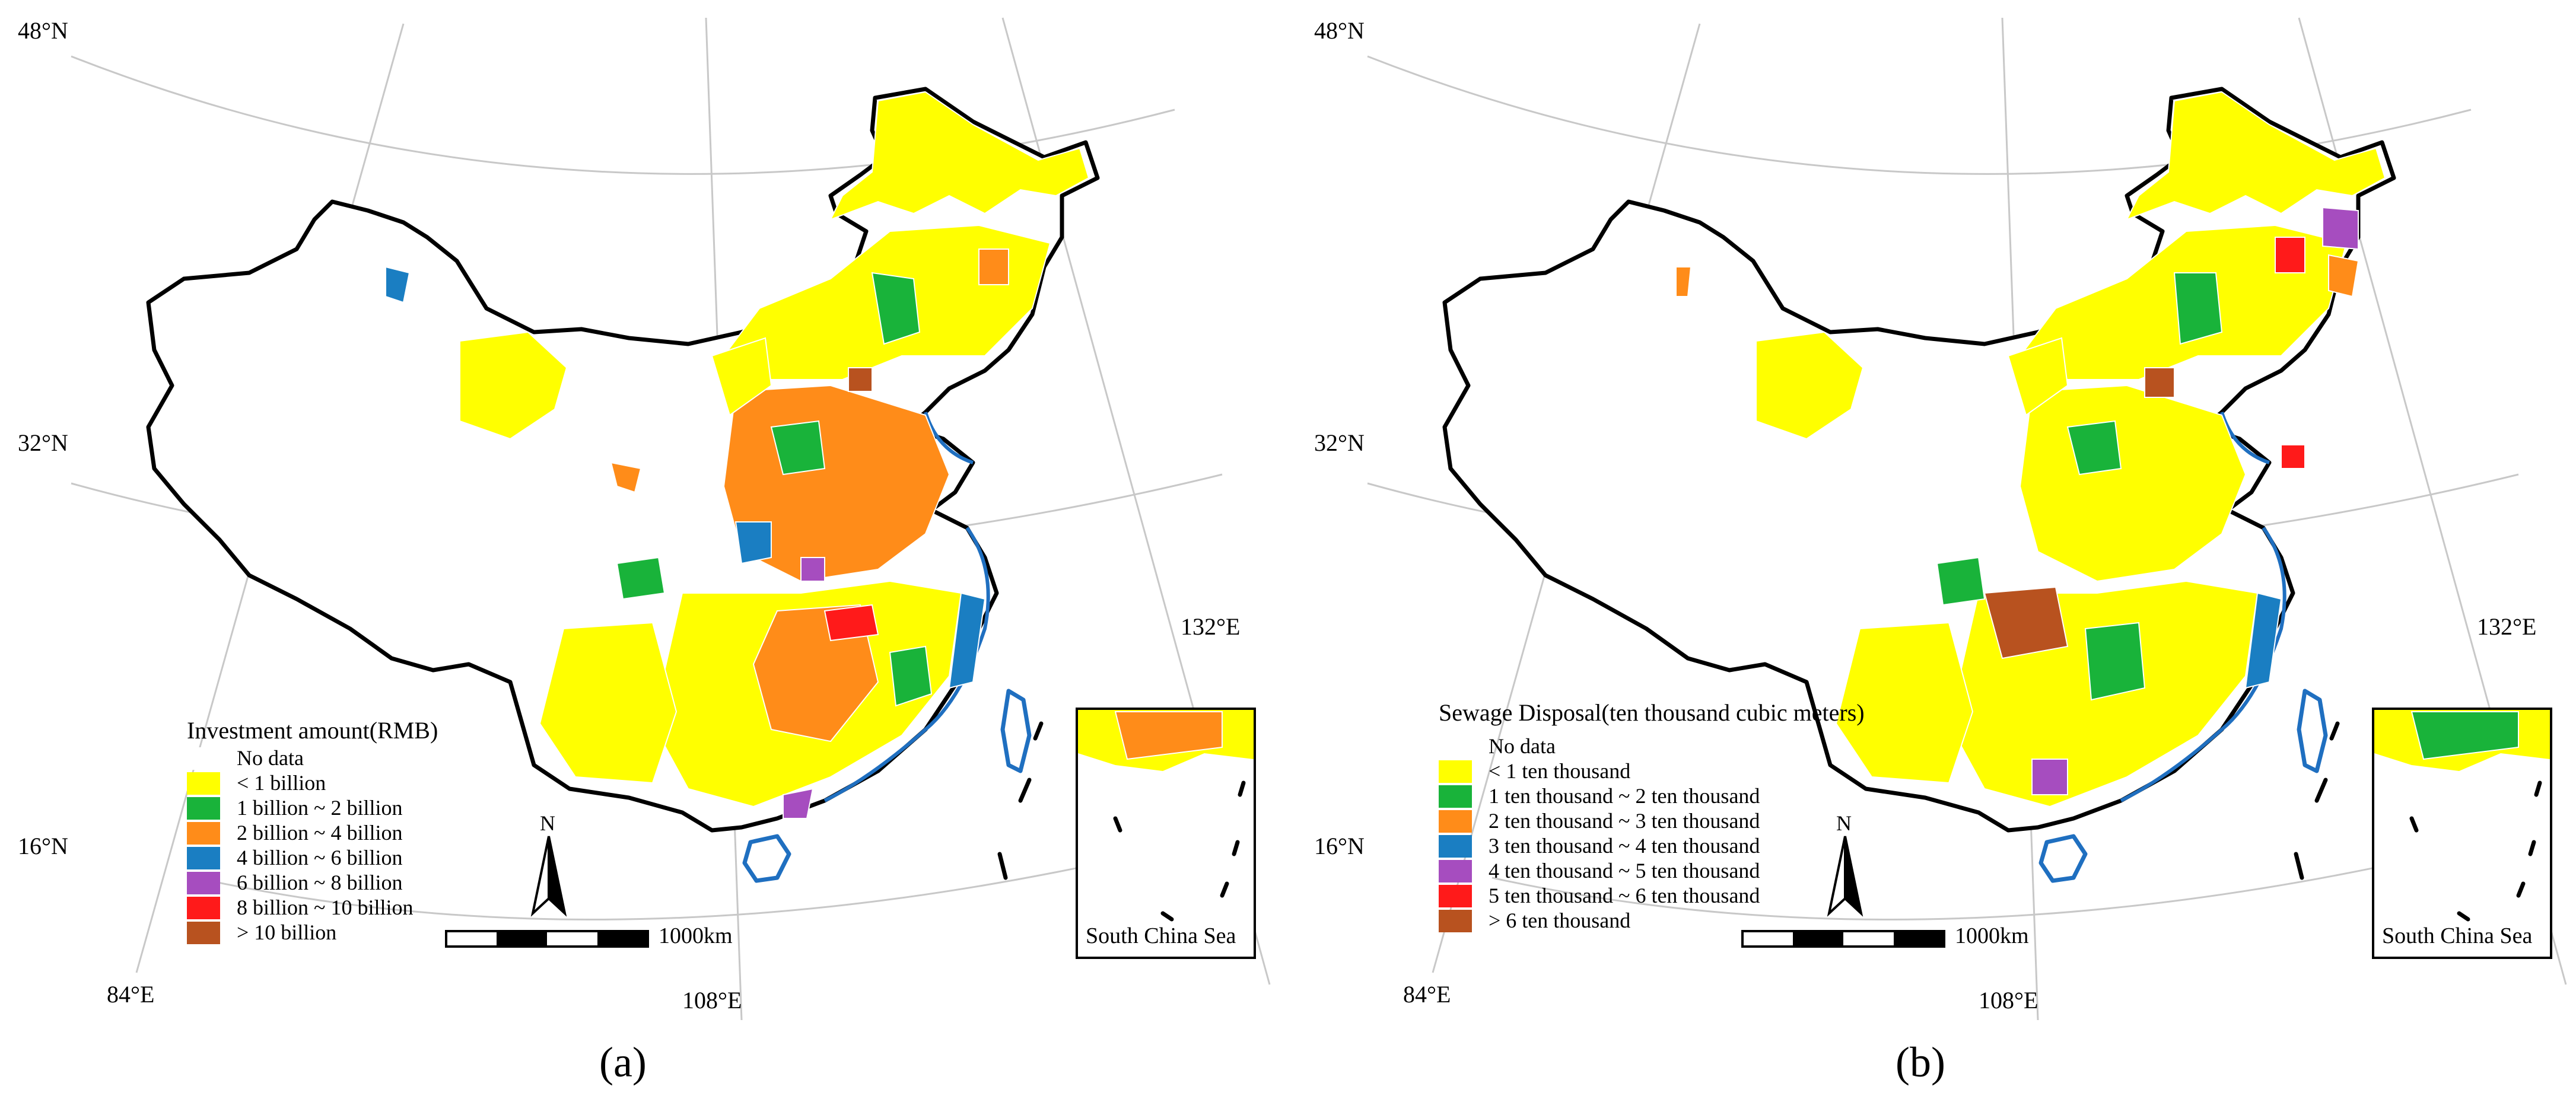 Image resolution: width=2576 pixels, height=1096 pixels. Describe the element at coordinates (1624, 895) in the screenshot. I see `legend-label-6: 5 ten thousand ~ 6 ten thousand` at that location.